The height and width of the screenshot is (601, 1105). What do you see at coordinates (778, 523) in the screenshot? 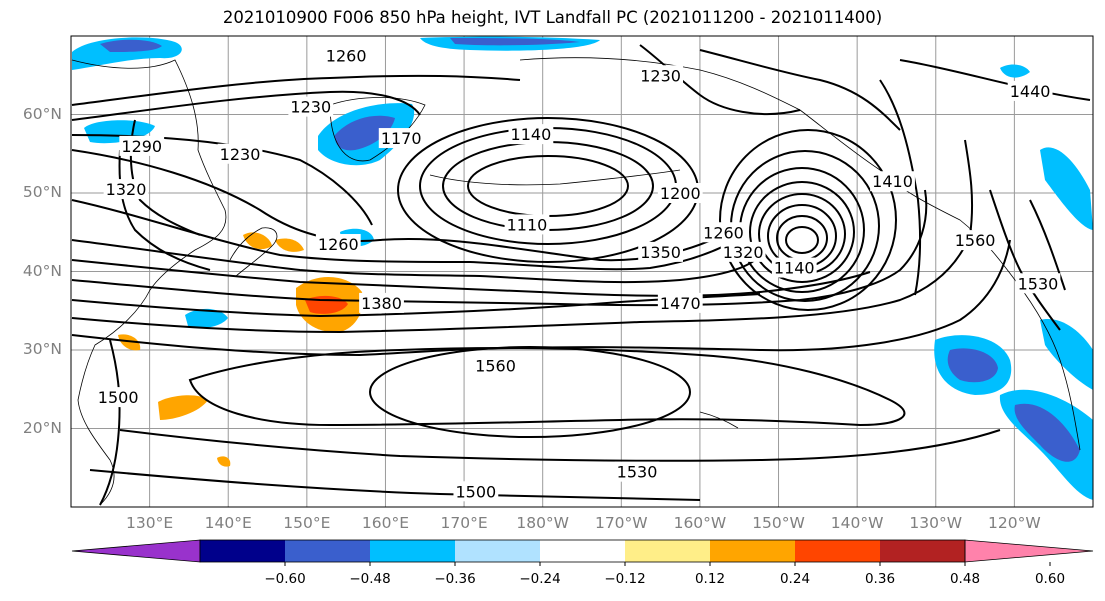
I see `longitude-label: 150°W` at bounding box center [778, 523].